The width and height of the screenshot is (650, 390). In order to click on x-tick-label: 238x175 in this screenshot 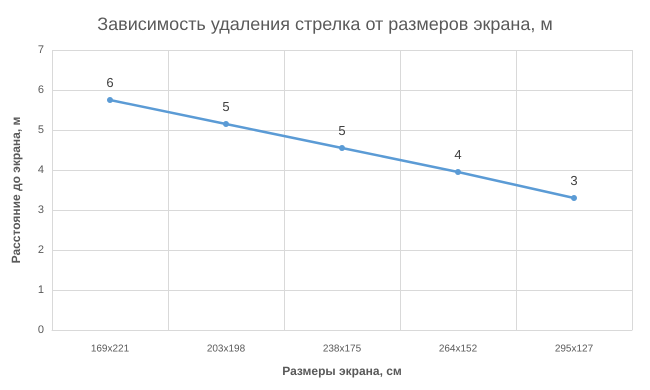, I will do `click(342, 349)`.